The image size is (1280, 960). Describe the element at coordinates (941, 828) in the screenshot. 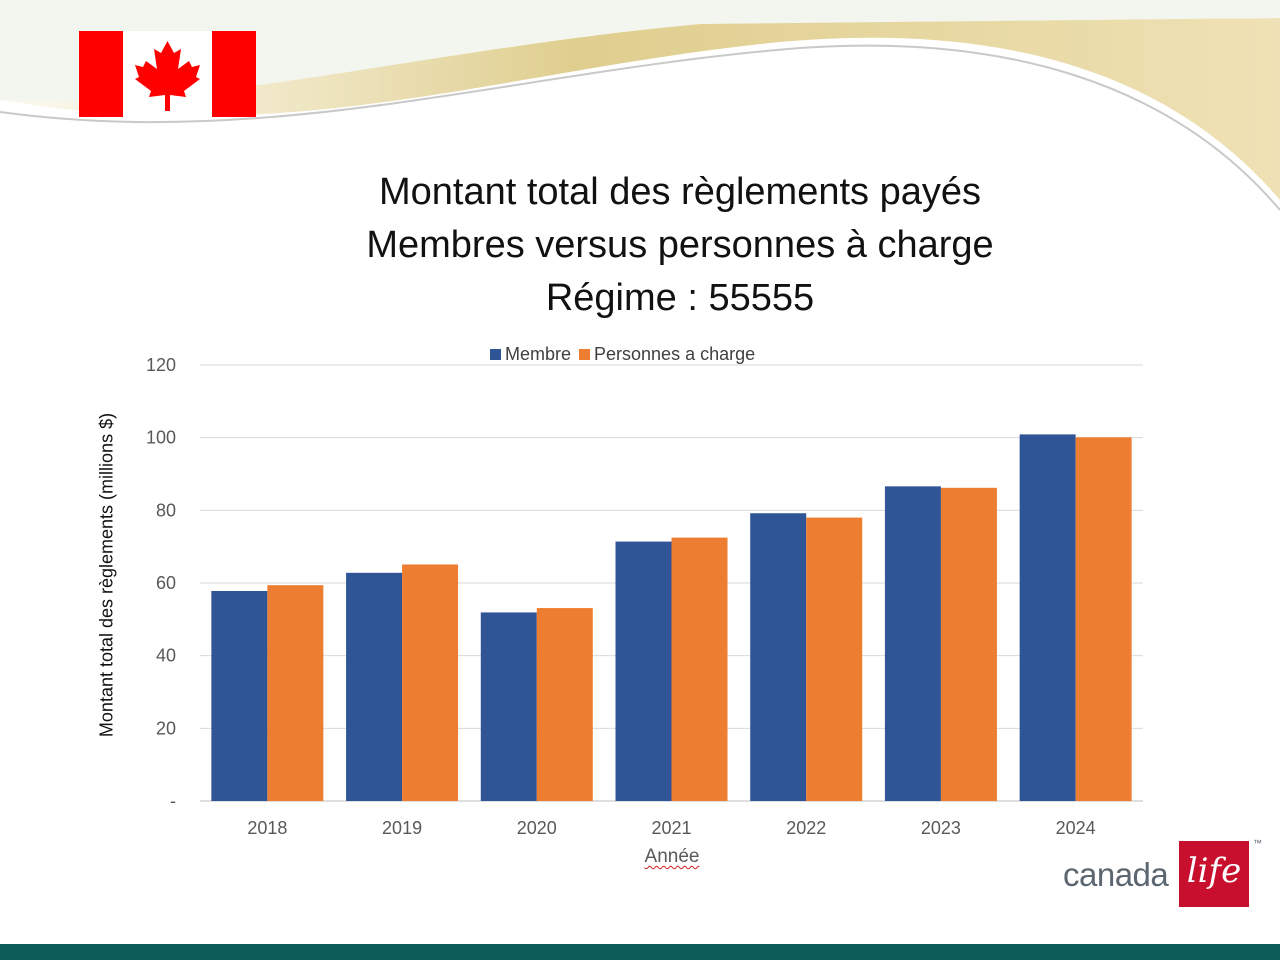

I see `x-tick-label: 2023` at that location.